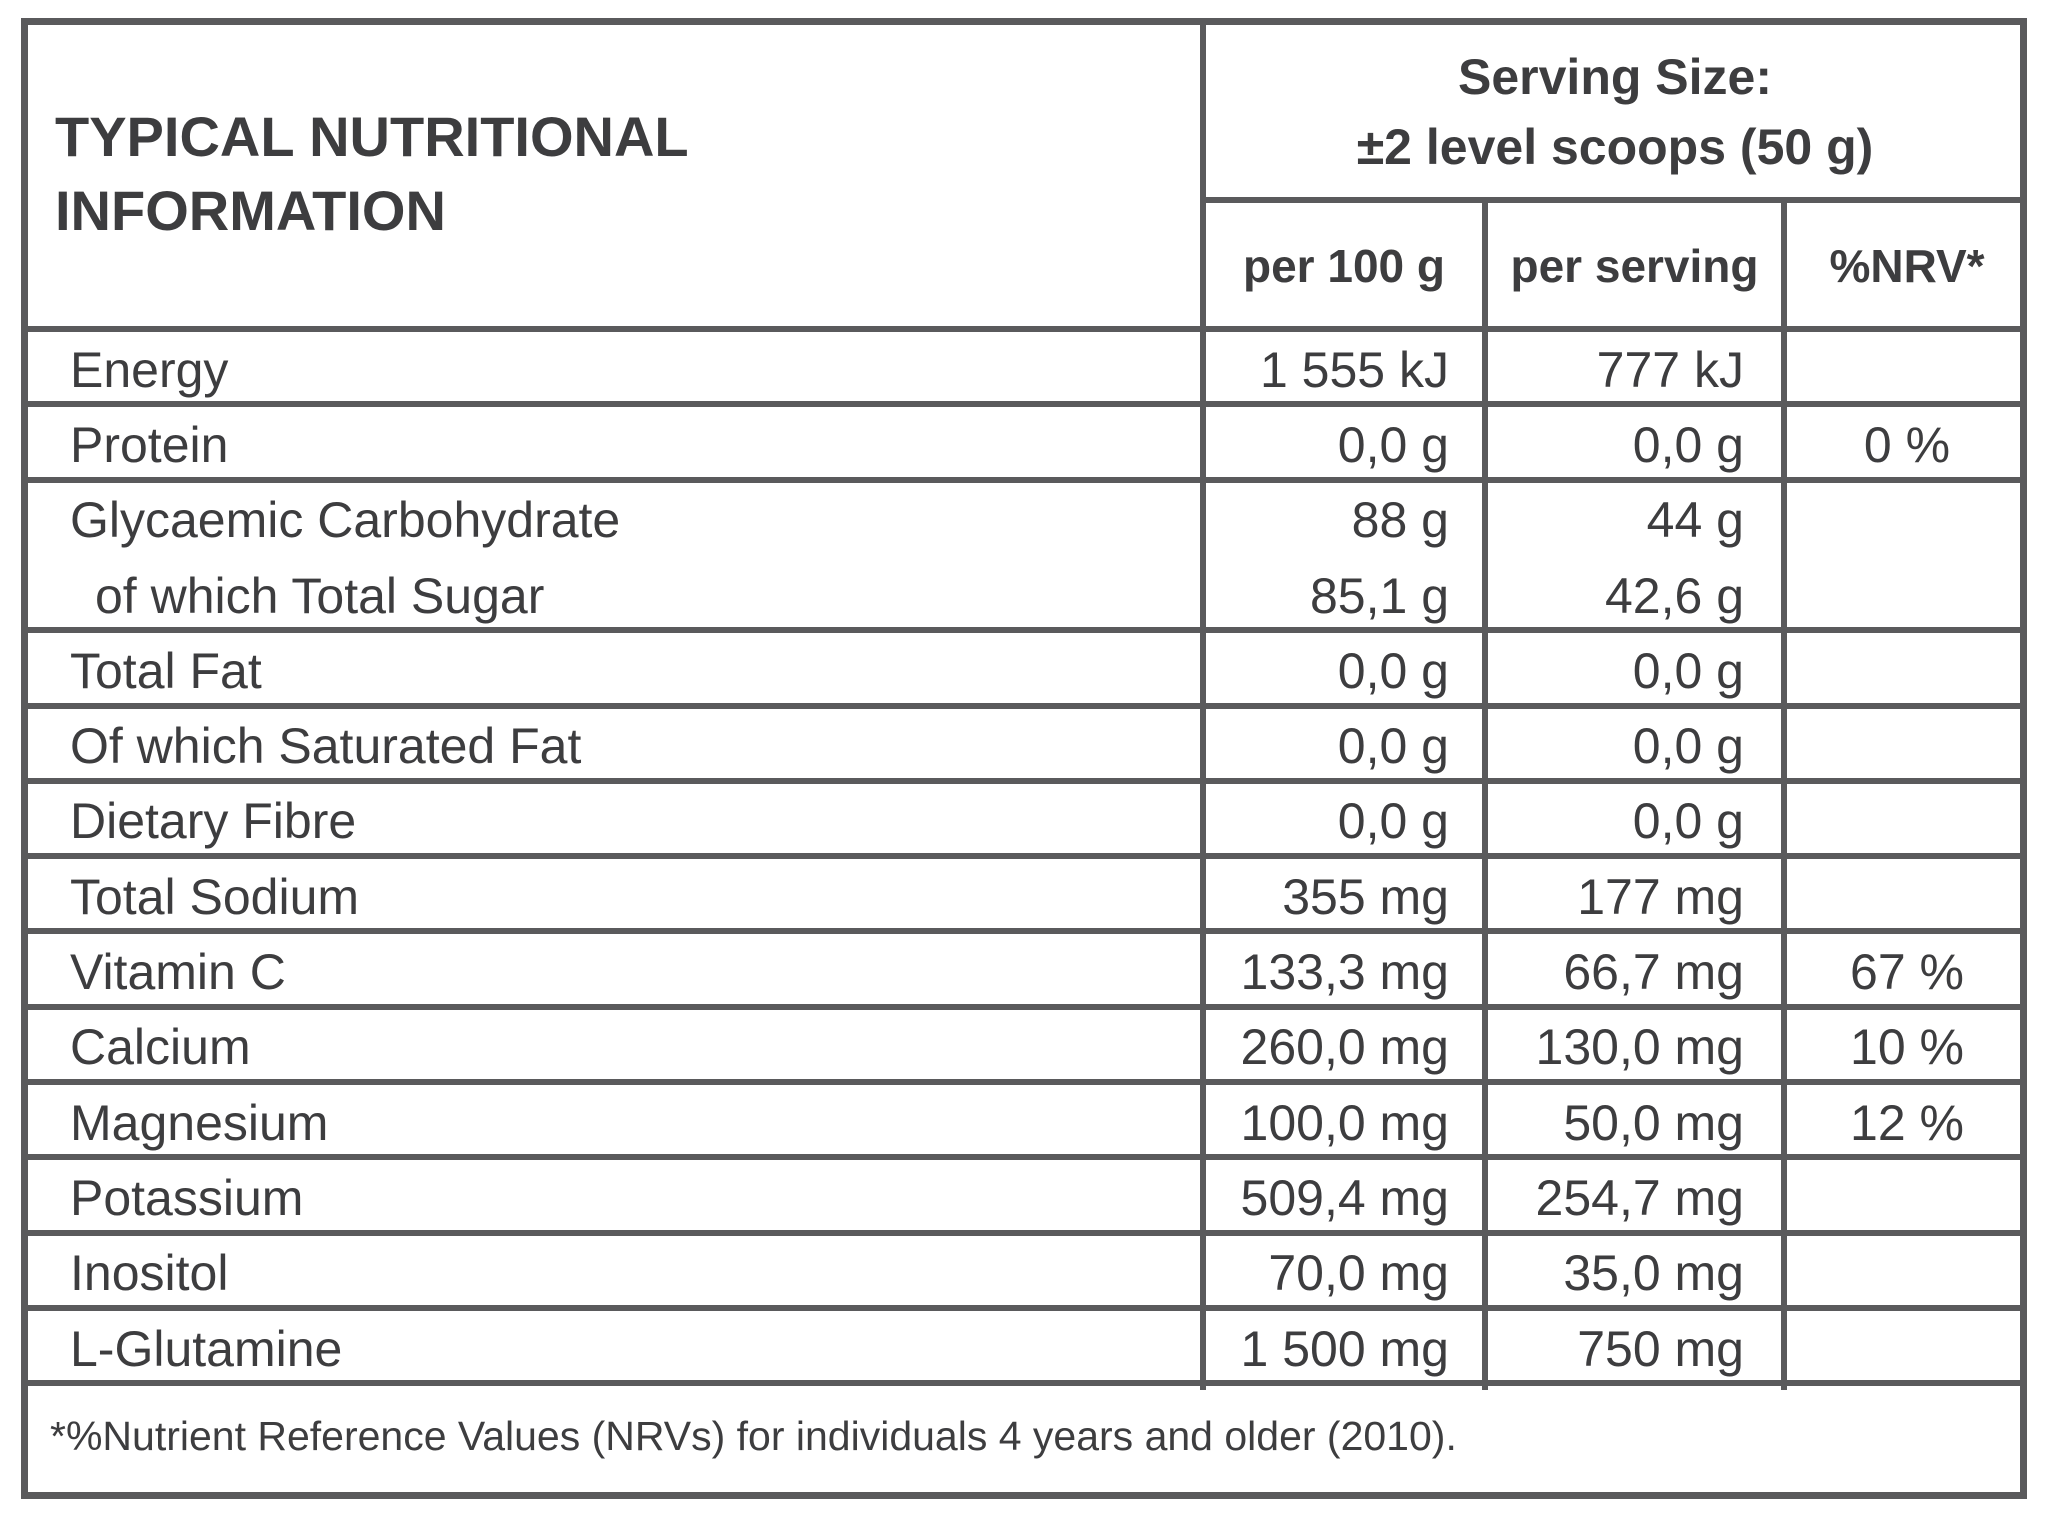  I want to click on per-serving-value: 66,7 mg, so click(1653, 972).